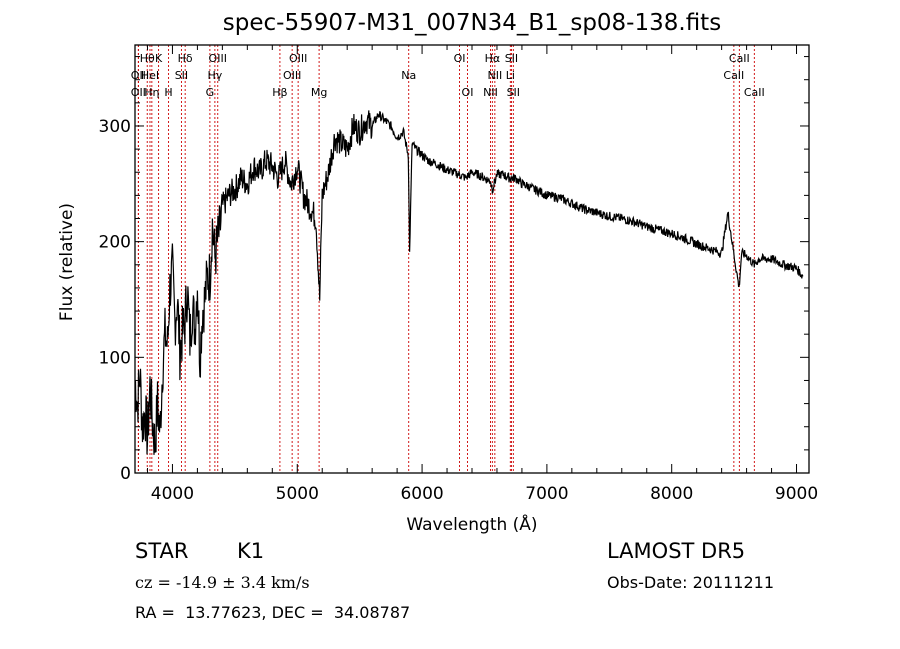 Image resolution: width=900 pixels, height=649 pixels. What do you see at coordinates (471, 524) in the screenshot?
I see `x-axis-label: Wavelength (Å)` at bounding box center [471, 524].